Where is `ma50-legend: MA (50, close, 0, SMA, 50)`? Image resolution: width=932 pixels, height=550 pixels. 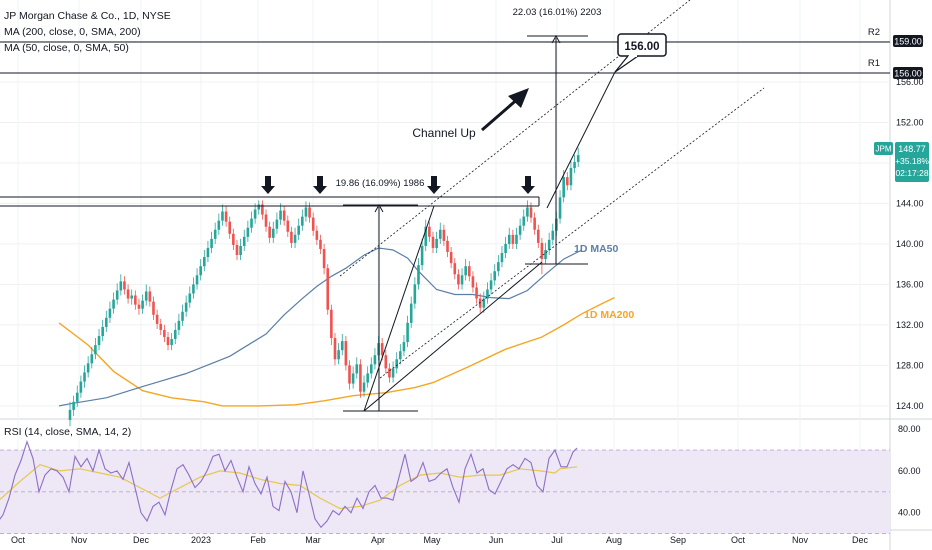 ma50-legend: MA (50, close, 0, SMA, 50) is located at coordinates (66, 48).